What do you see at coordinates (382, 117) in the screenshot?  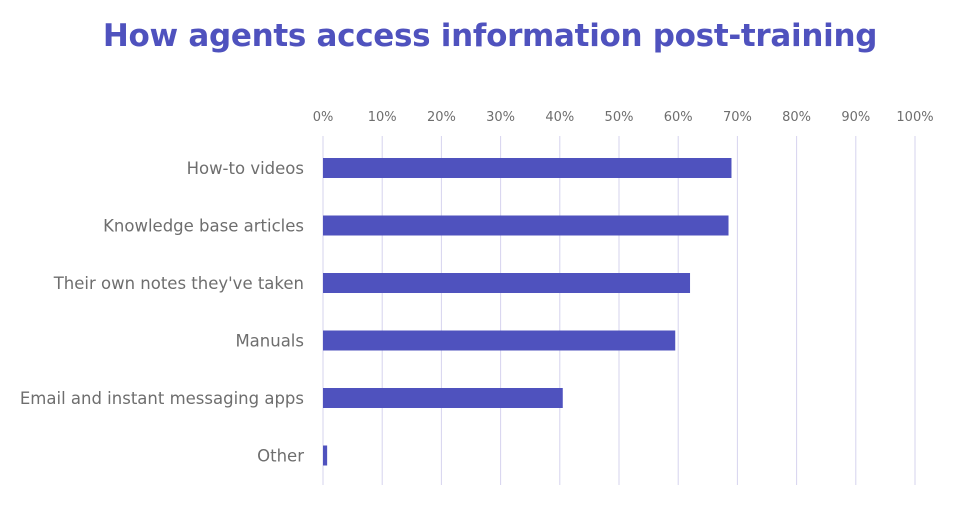 I see `x-tick-label: 10%` at bounding box center [382, 117].